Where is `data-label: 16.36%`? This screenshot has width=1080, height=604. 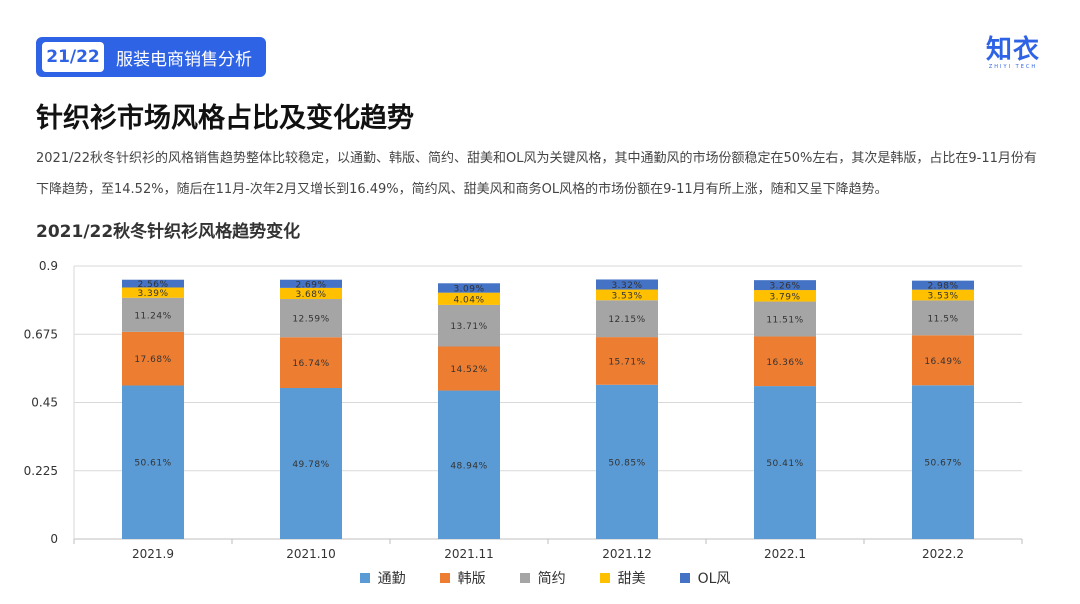 data-label: 16.36% is located at coordinates (784, 363).